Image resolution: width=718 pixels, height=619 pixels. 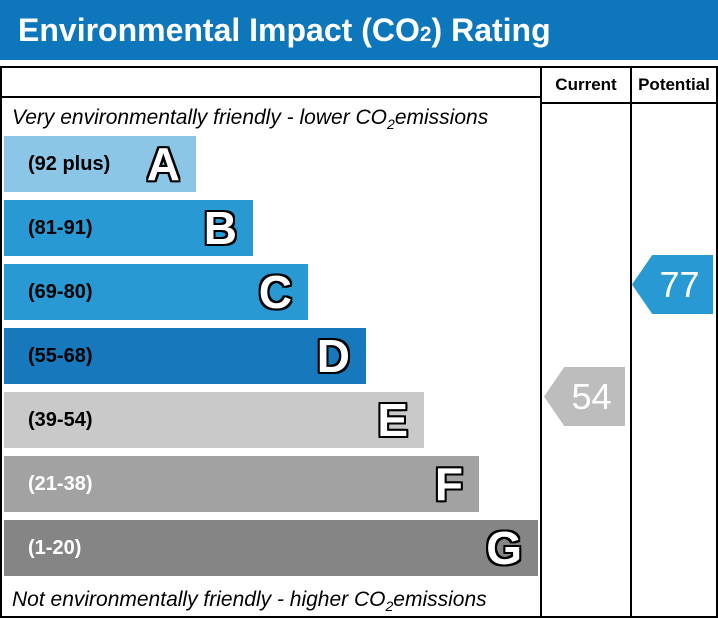 I want to click on rating-band-range-label: (81-91), so click(x=60, y=227).